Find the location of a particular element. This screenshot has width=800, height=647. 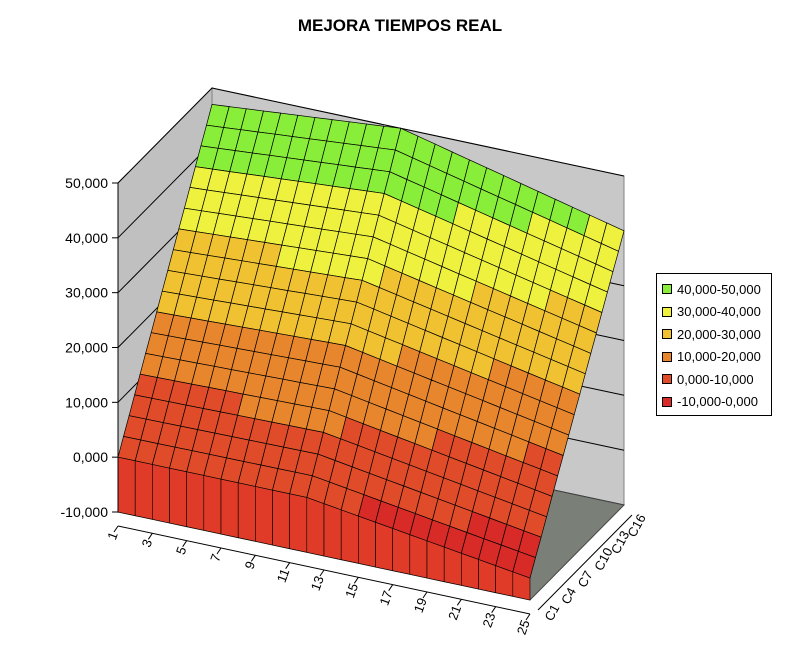

legend-item: 20,000-30,000 is located at coordinates (716, 334).